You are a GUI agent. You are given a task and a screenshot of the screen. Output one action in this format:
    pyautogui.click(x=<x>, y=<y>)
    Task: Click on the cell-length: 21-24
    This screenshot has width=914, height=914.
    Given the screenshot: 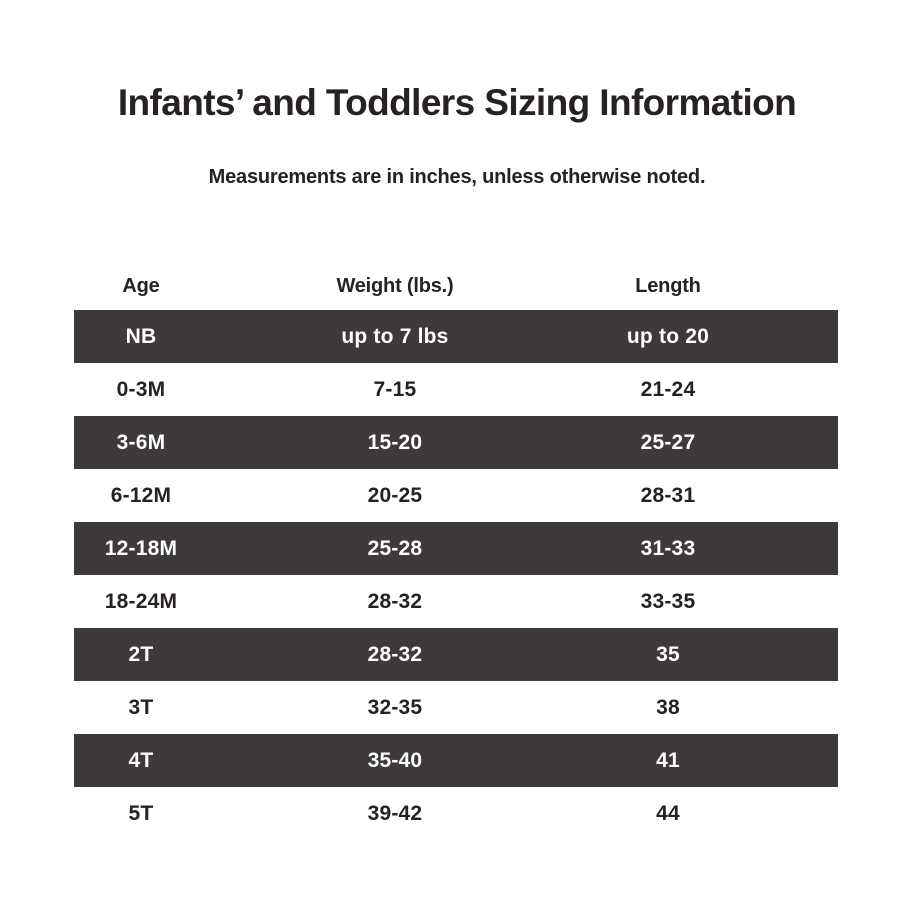 What is the action you would take?
    pyautogui.click(x=668, y=389)
    